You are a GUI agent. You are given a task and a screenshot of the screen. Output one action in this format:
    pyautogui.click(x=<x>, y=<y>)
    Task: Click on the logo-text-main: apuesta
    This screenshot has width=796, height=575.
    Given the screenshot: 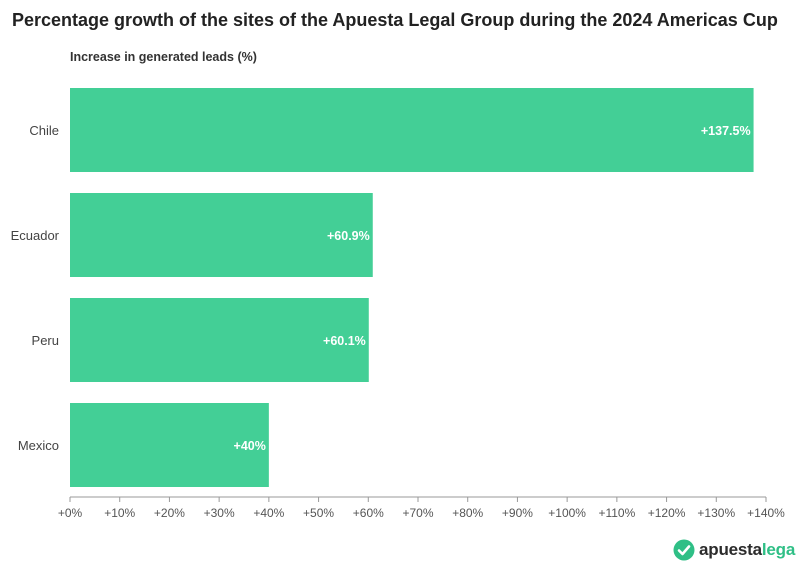 What is the action you would take?
    pyautogui.click(x=730, y=549)
    